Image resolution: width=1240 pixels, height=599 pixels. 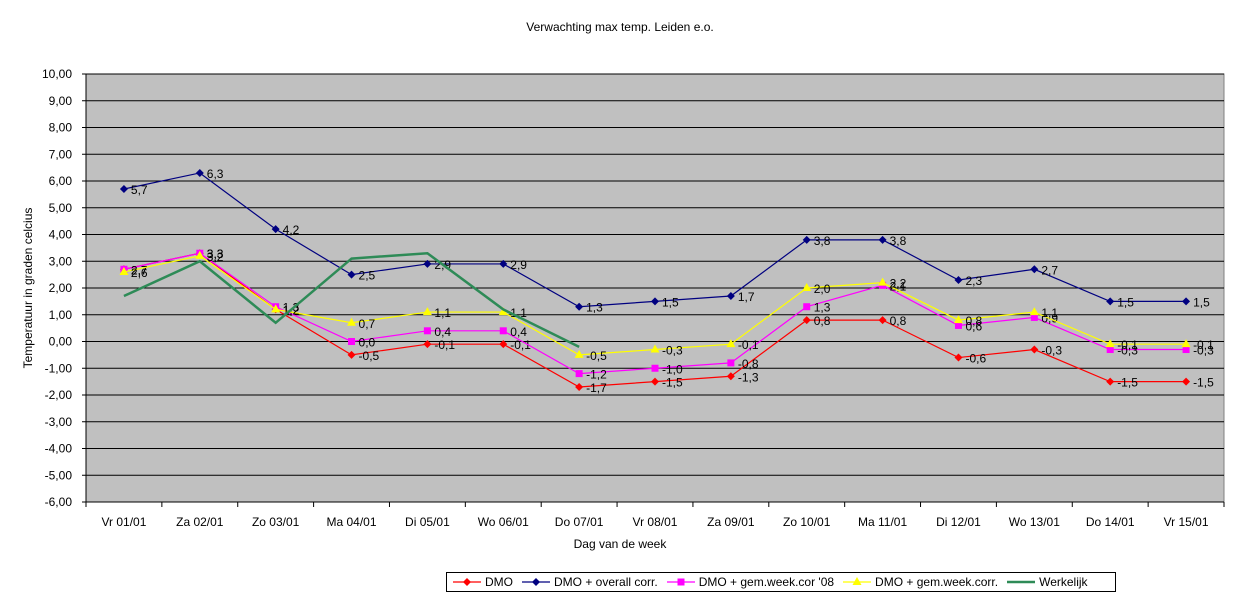 I want to click on y-tick-label: 10,00, so click(x=57, y=74).